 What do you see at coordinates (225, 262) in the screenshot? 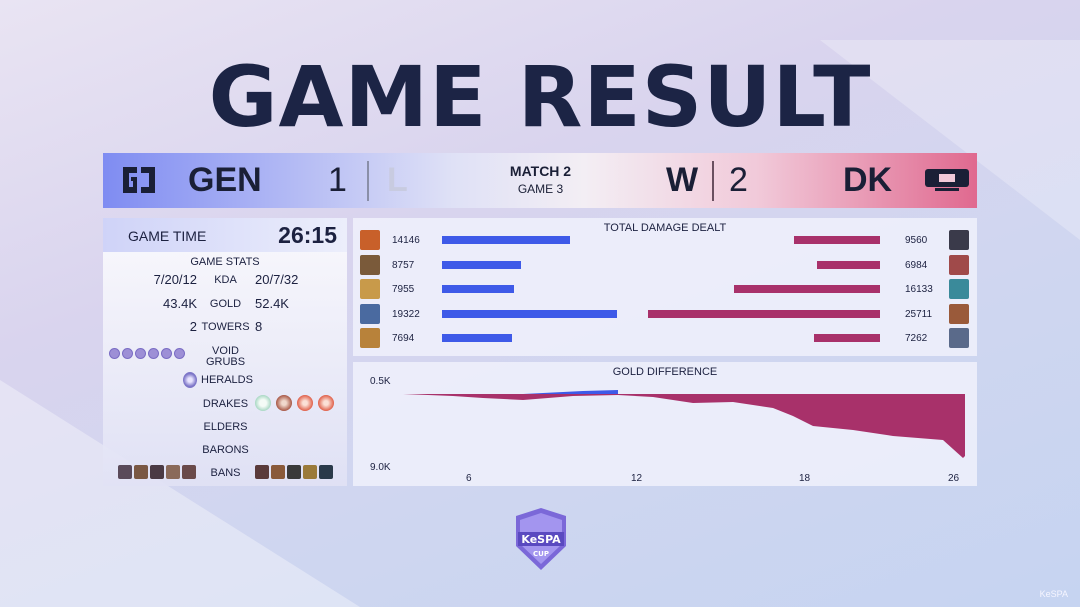
I see `game-stats-title: GAME STATS` at bounding box center [225, 262].